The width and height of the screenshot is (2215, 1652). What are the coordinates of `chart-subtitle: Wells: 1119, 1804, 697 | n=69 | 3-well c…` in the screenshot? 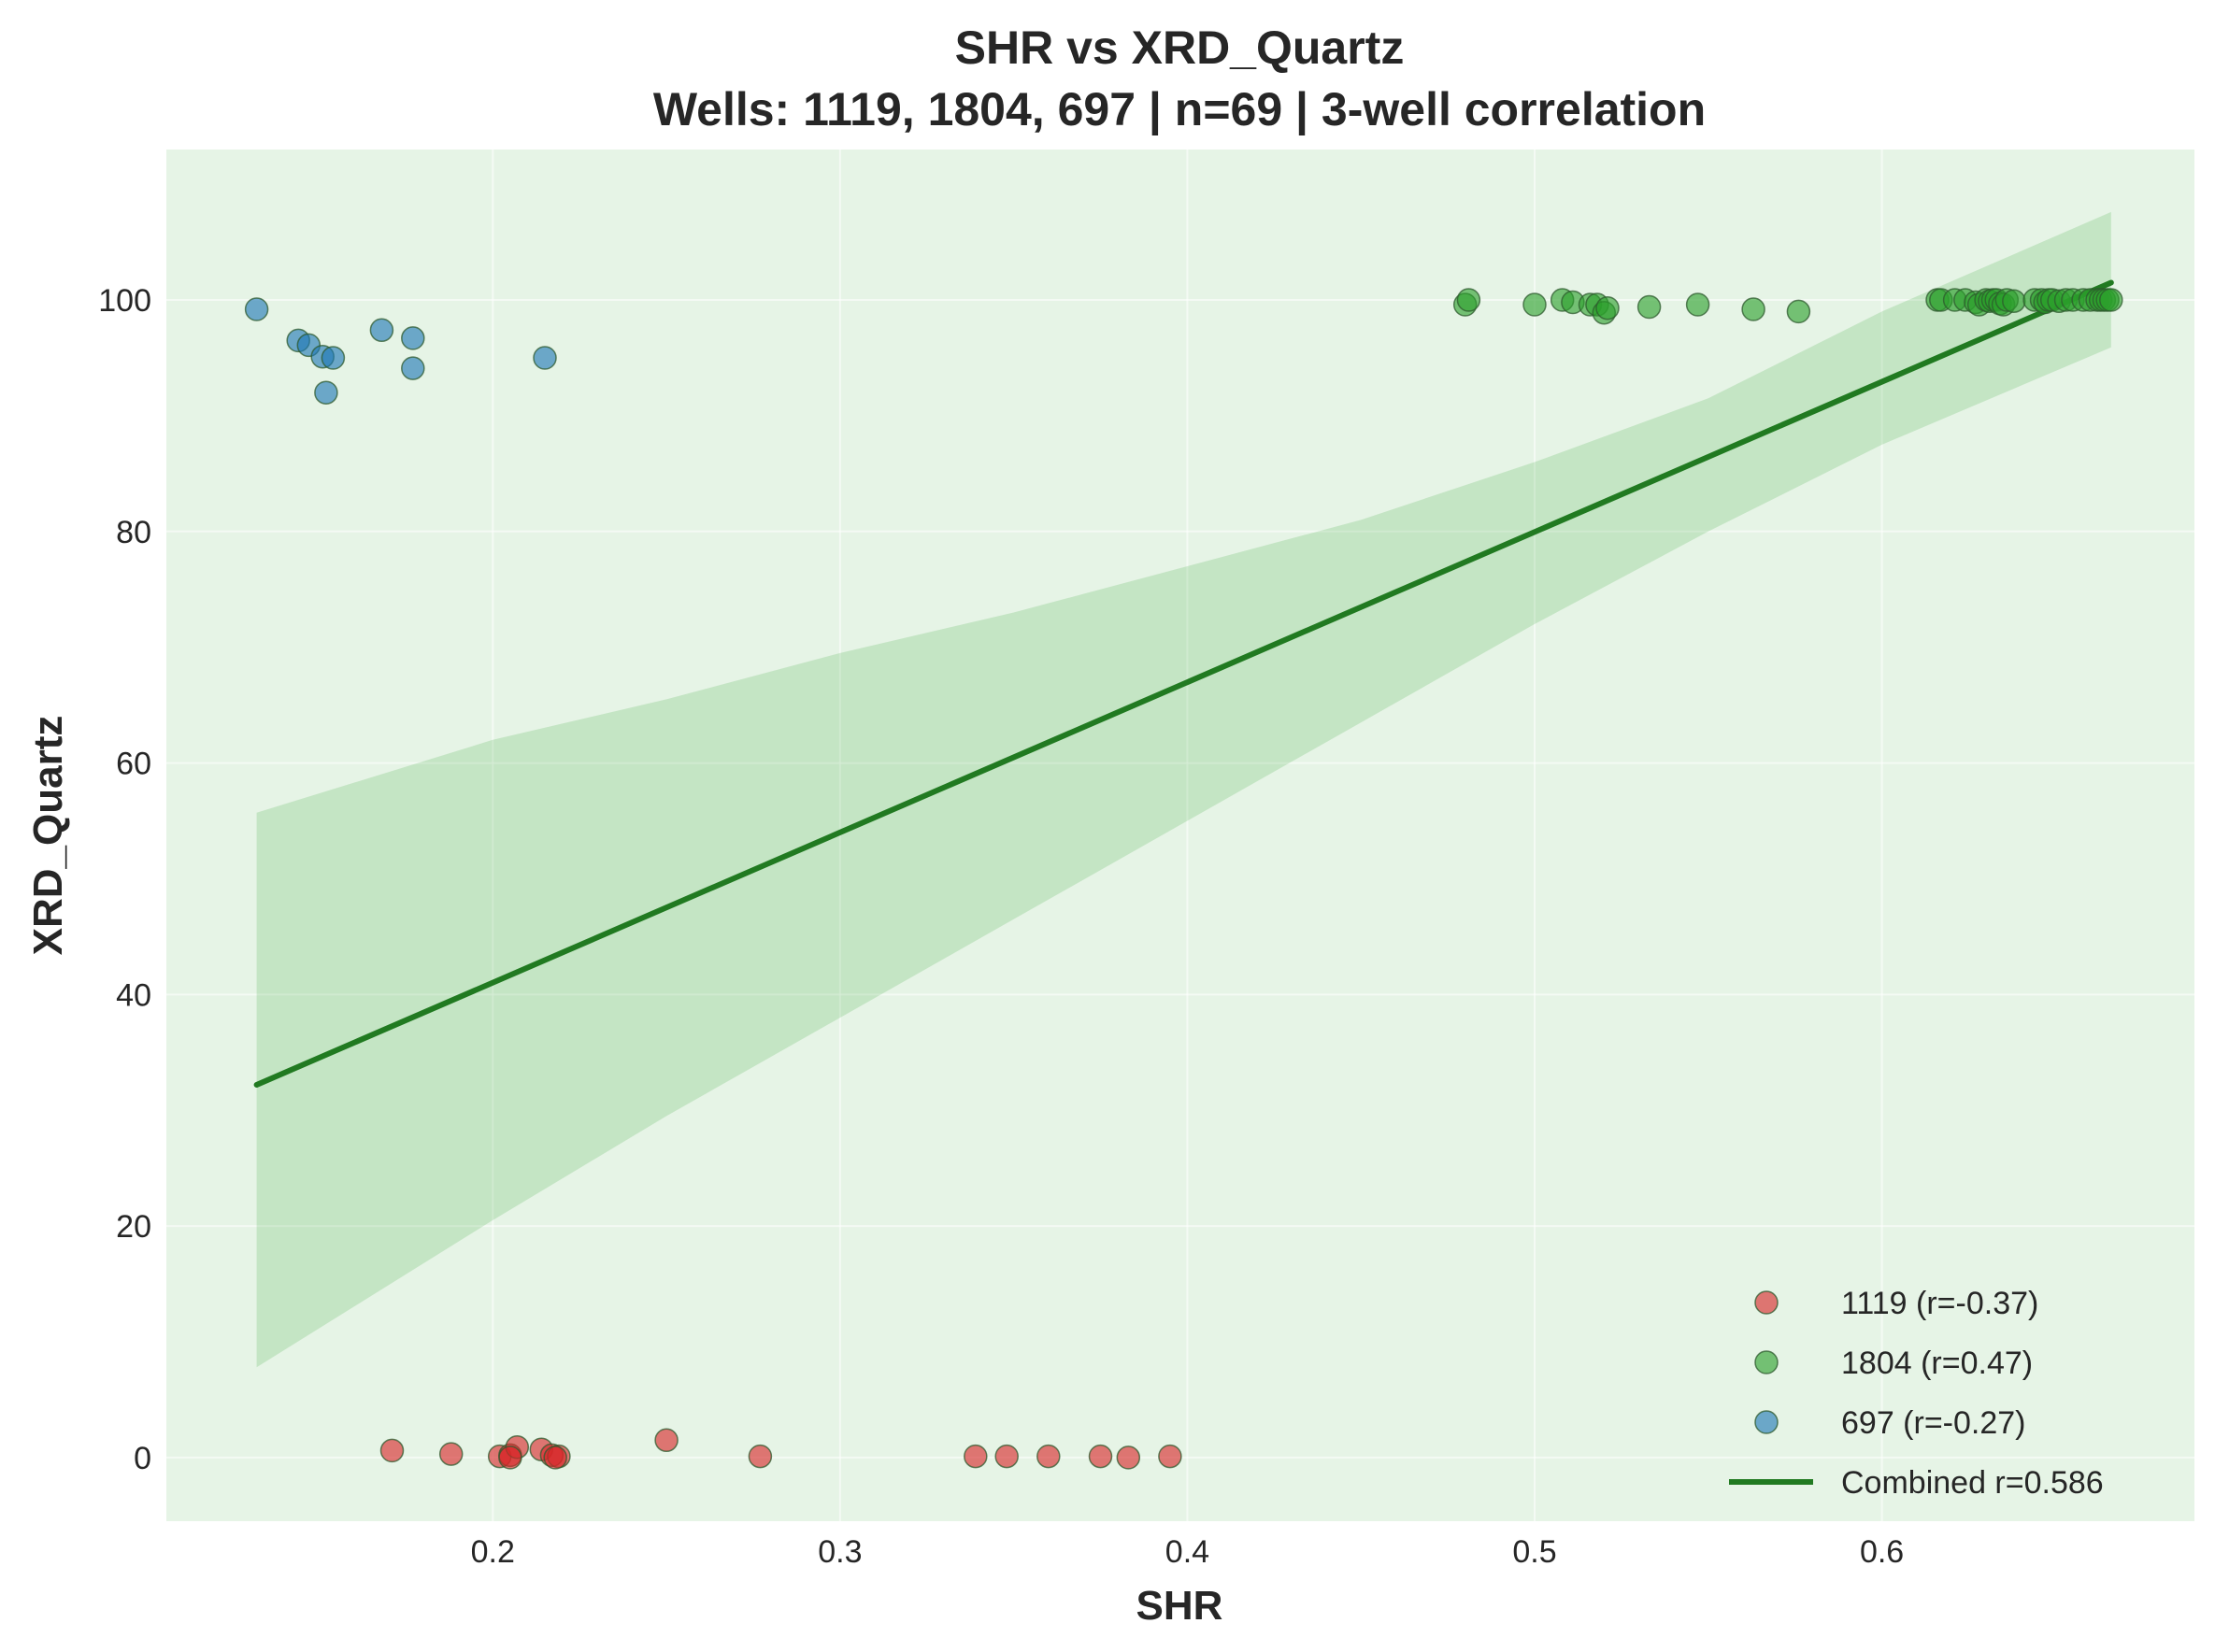 It's located at (1179, 109).